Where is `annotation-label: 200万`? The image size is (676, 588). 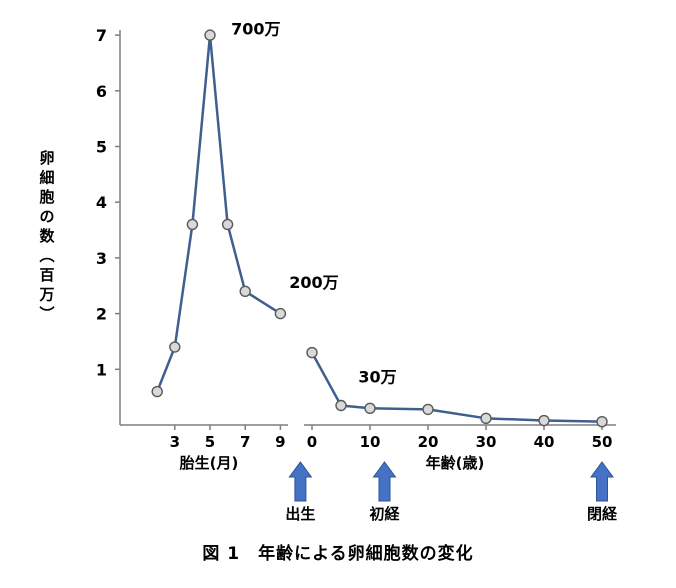
annotation-label: 200万 is located at coordinates (313, 282).